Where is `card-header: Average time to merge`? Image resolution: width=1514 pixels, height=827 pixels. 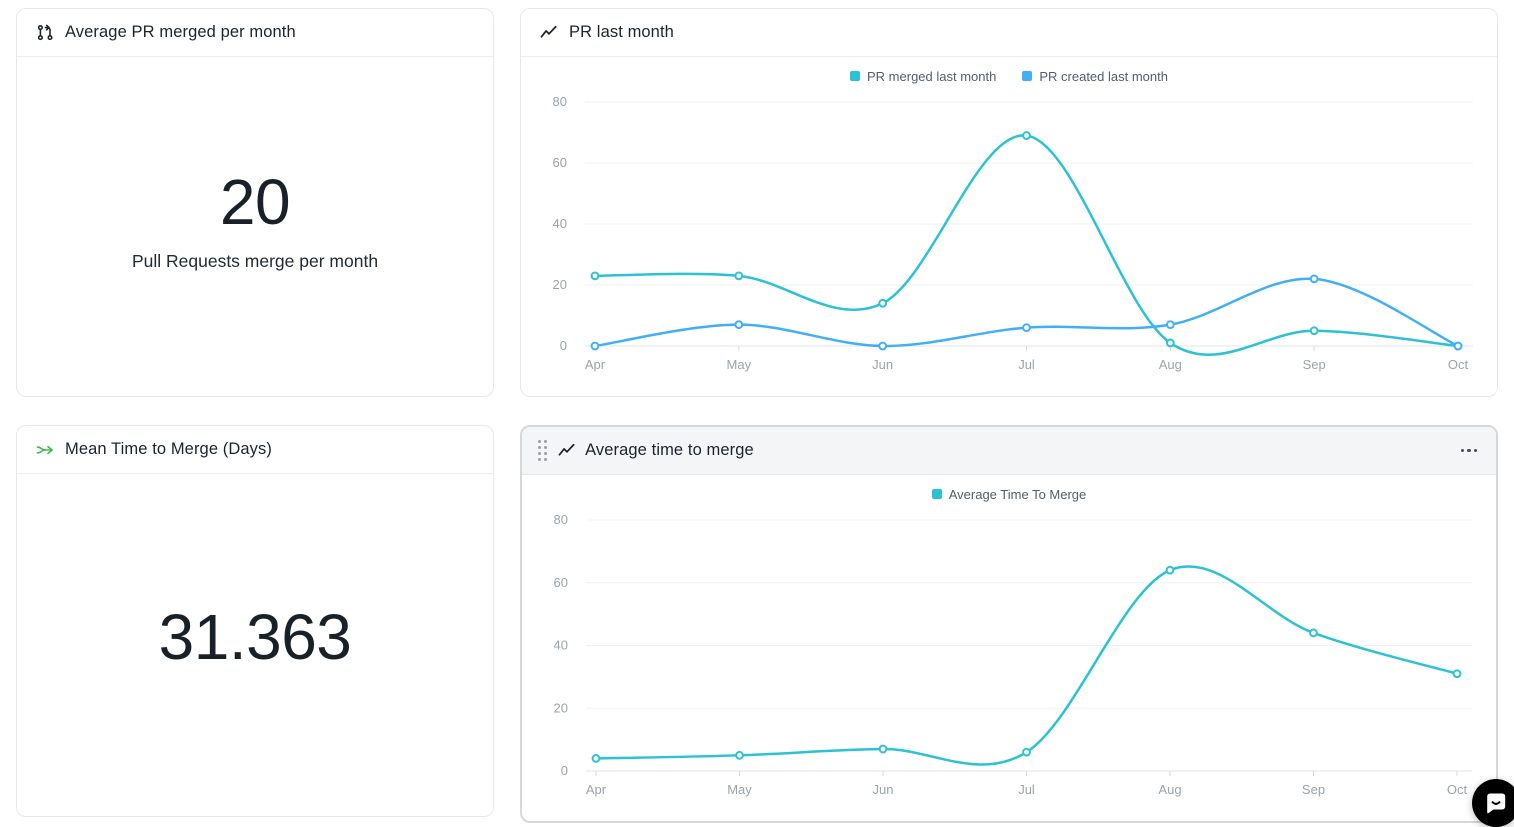 card-header: Average time to merge is located at coordinates (1009, 451).